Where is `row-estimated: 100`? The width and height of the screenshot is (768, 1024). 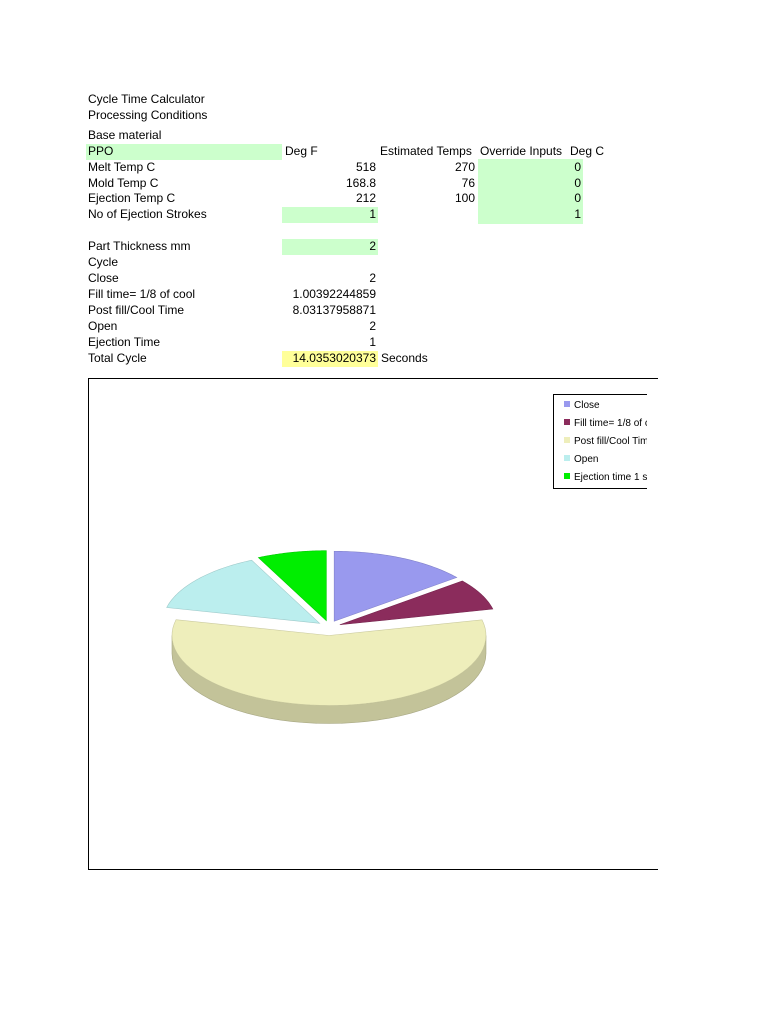 row-estimated: 100 is located at coordinates (464, 198).